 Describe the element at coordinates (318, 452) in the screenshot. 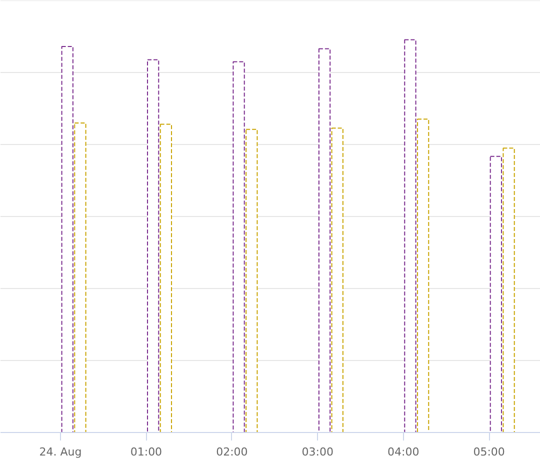

I see `x-tick-label: 03:00` at that location.